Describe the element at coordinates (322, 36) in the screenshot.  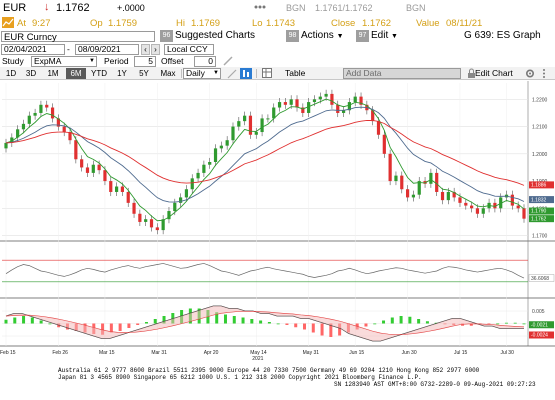
I see `actions-menu: Actions ▼` at that location.